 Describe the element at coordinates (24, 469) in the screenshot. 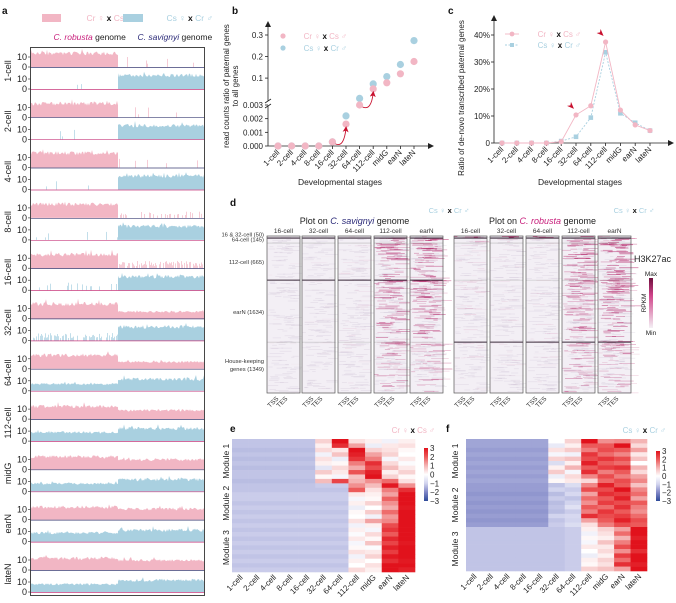

I see `y-tick-label: 0` at that location.